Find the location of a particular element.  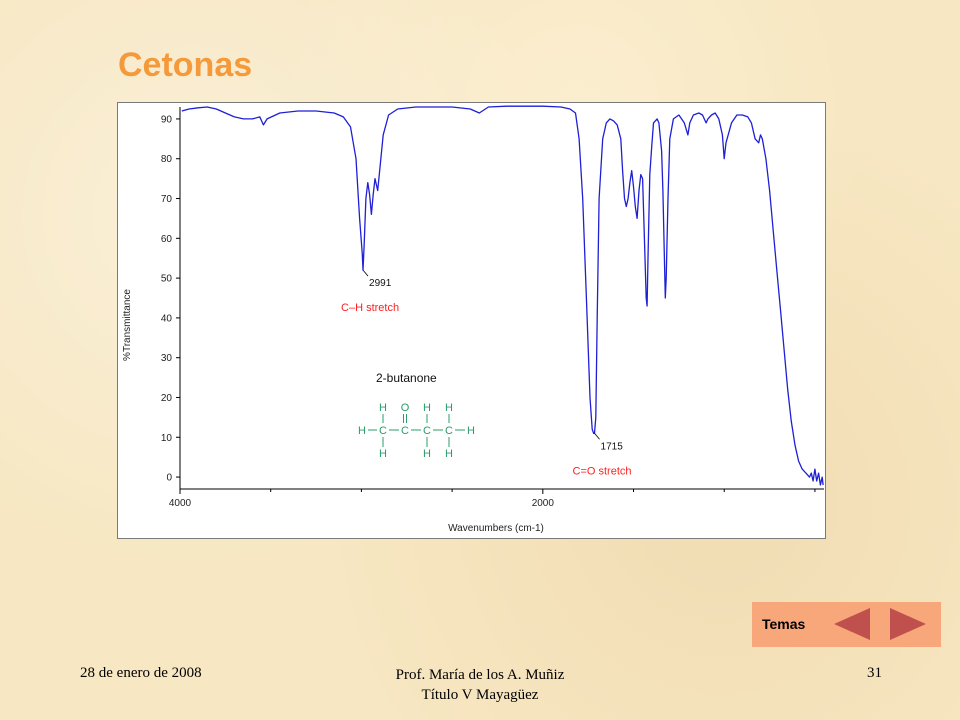

peak-description-label: C–H stretch is located at coordinates (370, 308).